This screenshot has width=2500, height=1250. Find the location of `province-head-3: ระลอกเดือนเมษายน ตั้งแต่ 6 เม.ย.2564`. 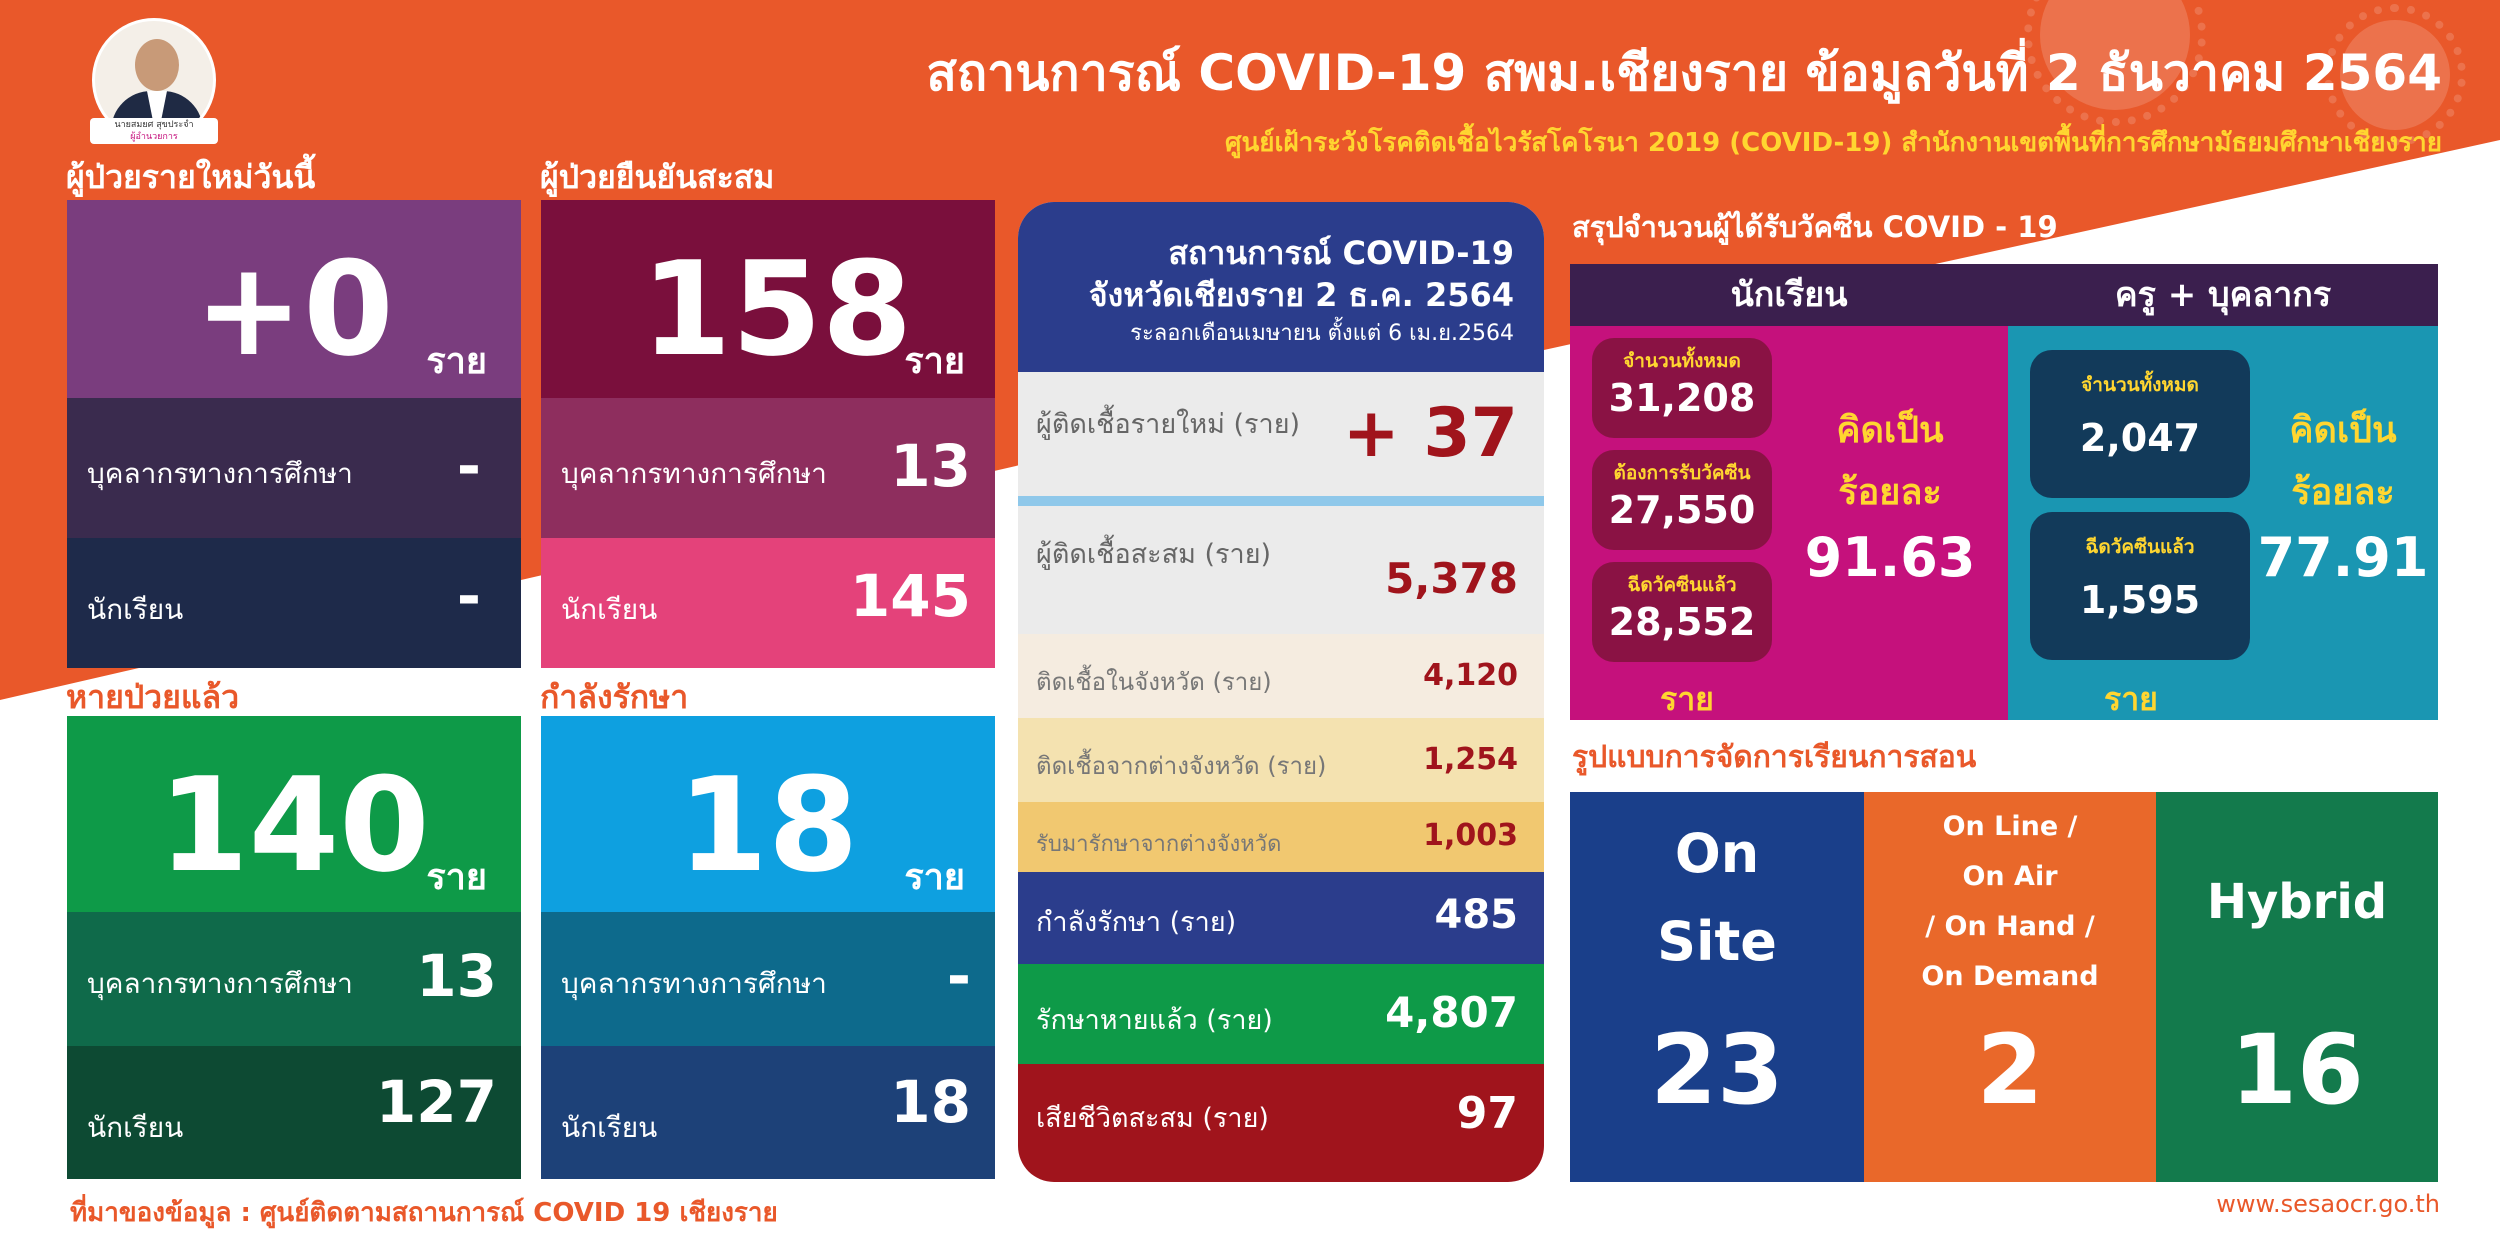

province-head-3: ระลอกเดือนเมษายน ตั้งแต่ 6 เม.ย.2564 is located at coordinates (1322, 333).